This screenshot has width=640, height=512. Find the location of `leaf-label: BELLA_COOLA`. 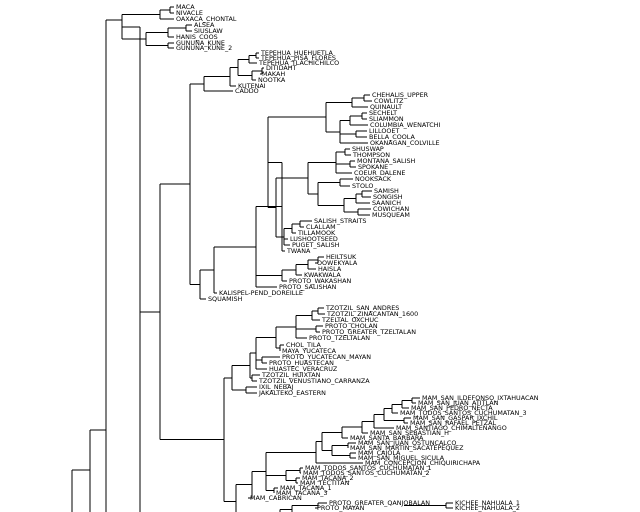

leaf-label: BELLA_COOLA is located at coordinates (392, 137).